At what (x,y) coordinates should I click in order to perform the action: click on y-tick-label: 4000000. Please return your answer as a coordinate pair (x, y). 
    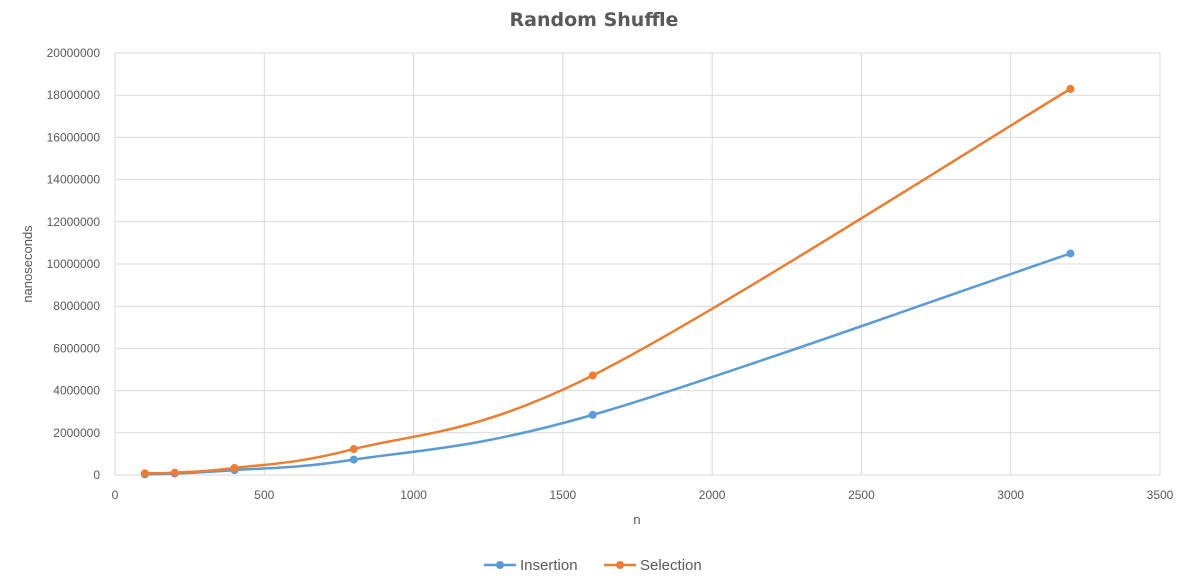
    Looking at the image, I should click on (76, 391).